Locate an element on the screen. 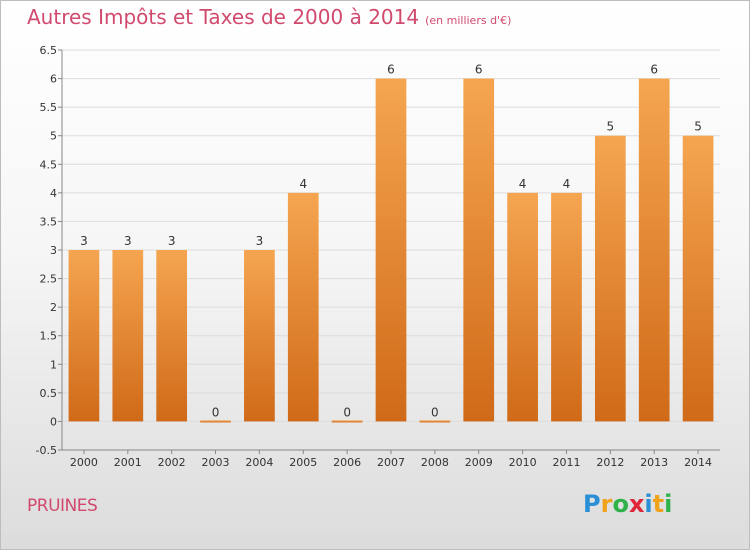 This screenshot has height=550, width=750. data-label-2009: 6 is located at coordinates (479, 70).